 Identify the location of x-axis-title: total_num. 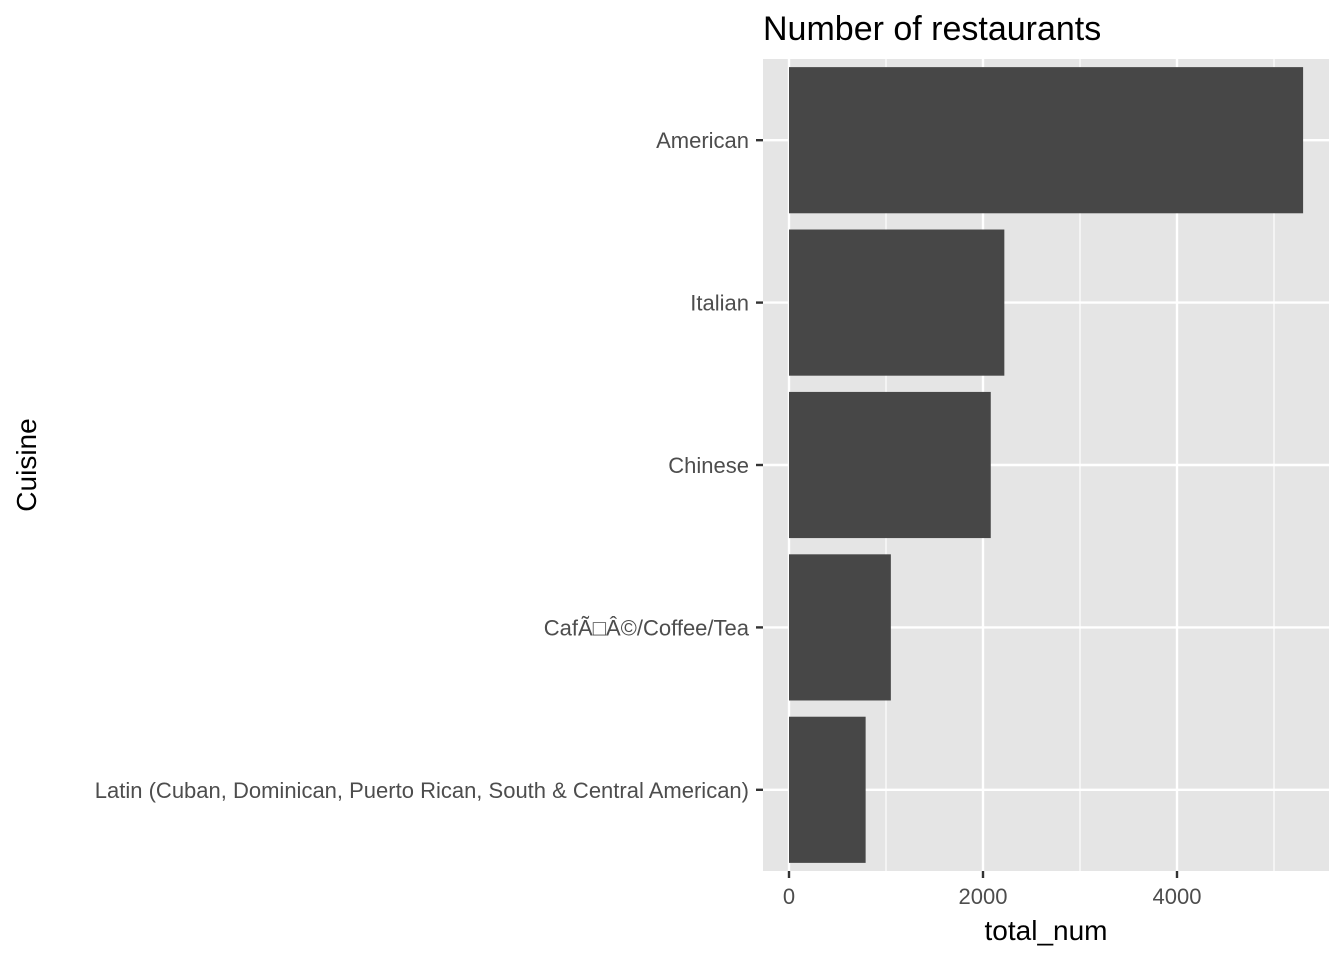
(1046, 930).